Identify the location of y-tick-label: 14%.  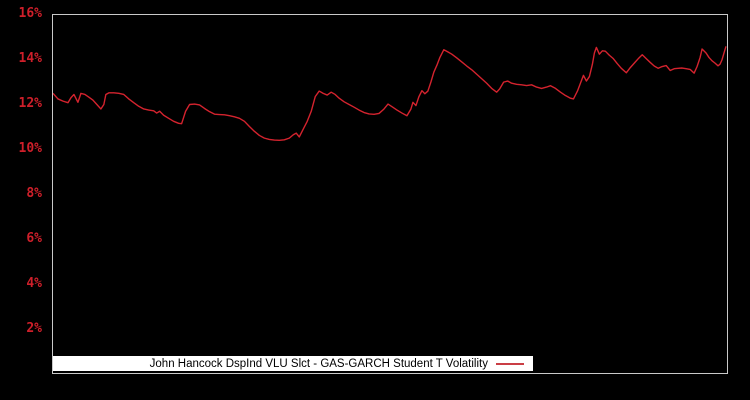
(30, 58).